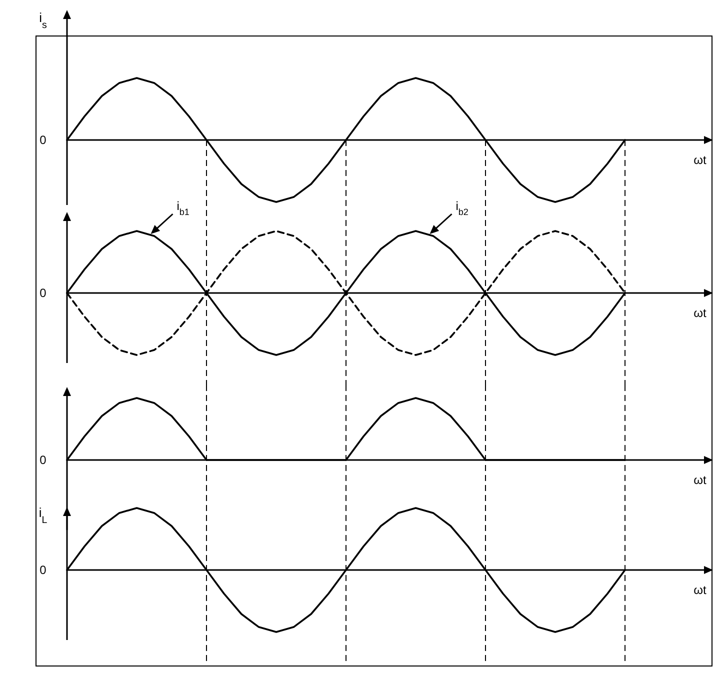 This screenshot has width=721, height=677. I want to click on y-axis-title: i$_{s}$, so click(43, 20).